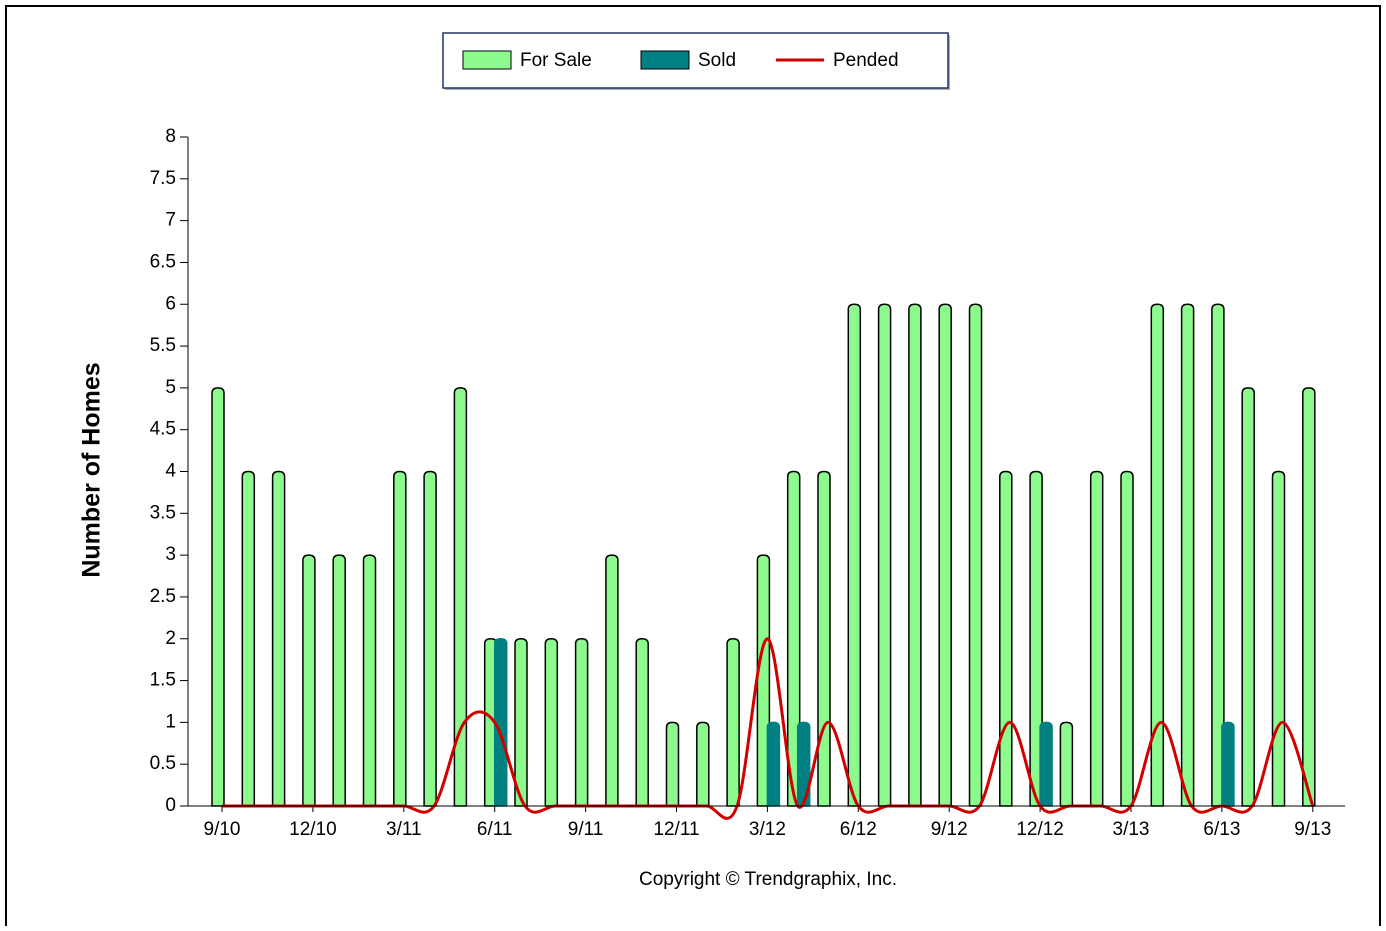  I want to click on y-tick-label: 1.5, so click(163, 680).